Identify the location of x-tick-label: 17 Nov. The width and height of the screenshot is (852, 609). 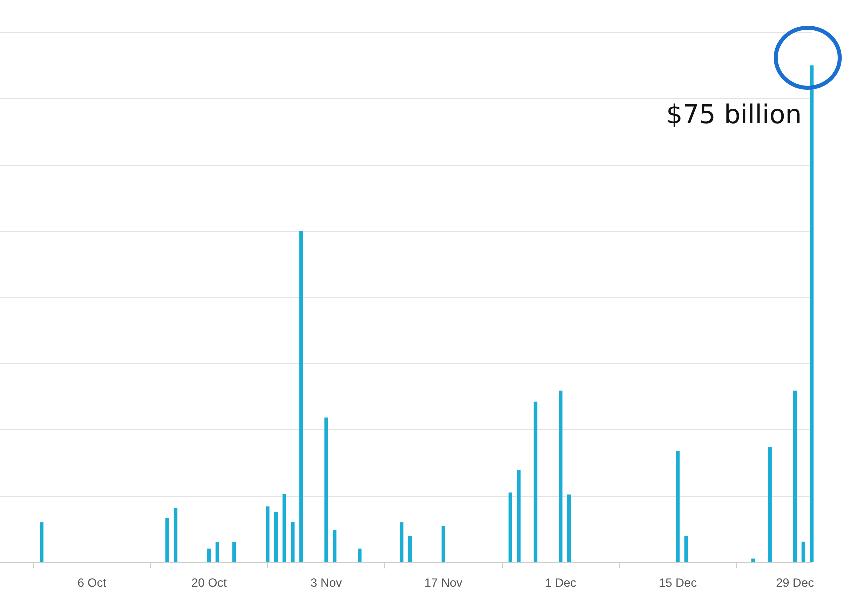
(443, 583).